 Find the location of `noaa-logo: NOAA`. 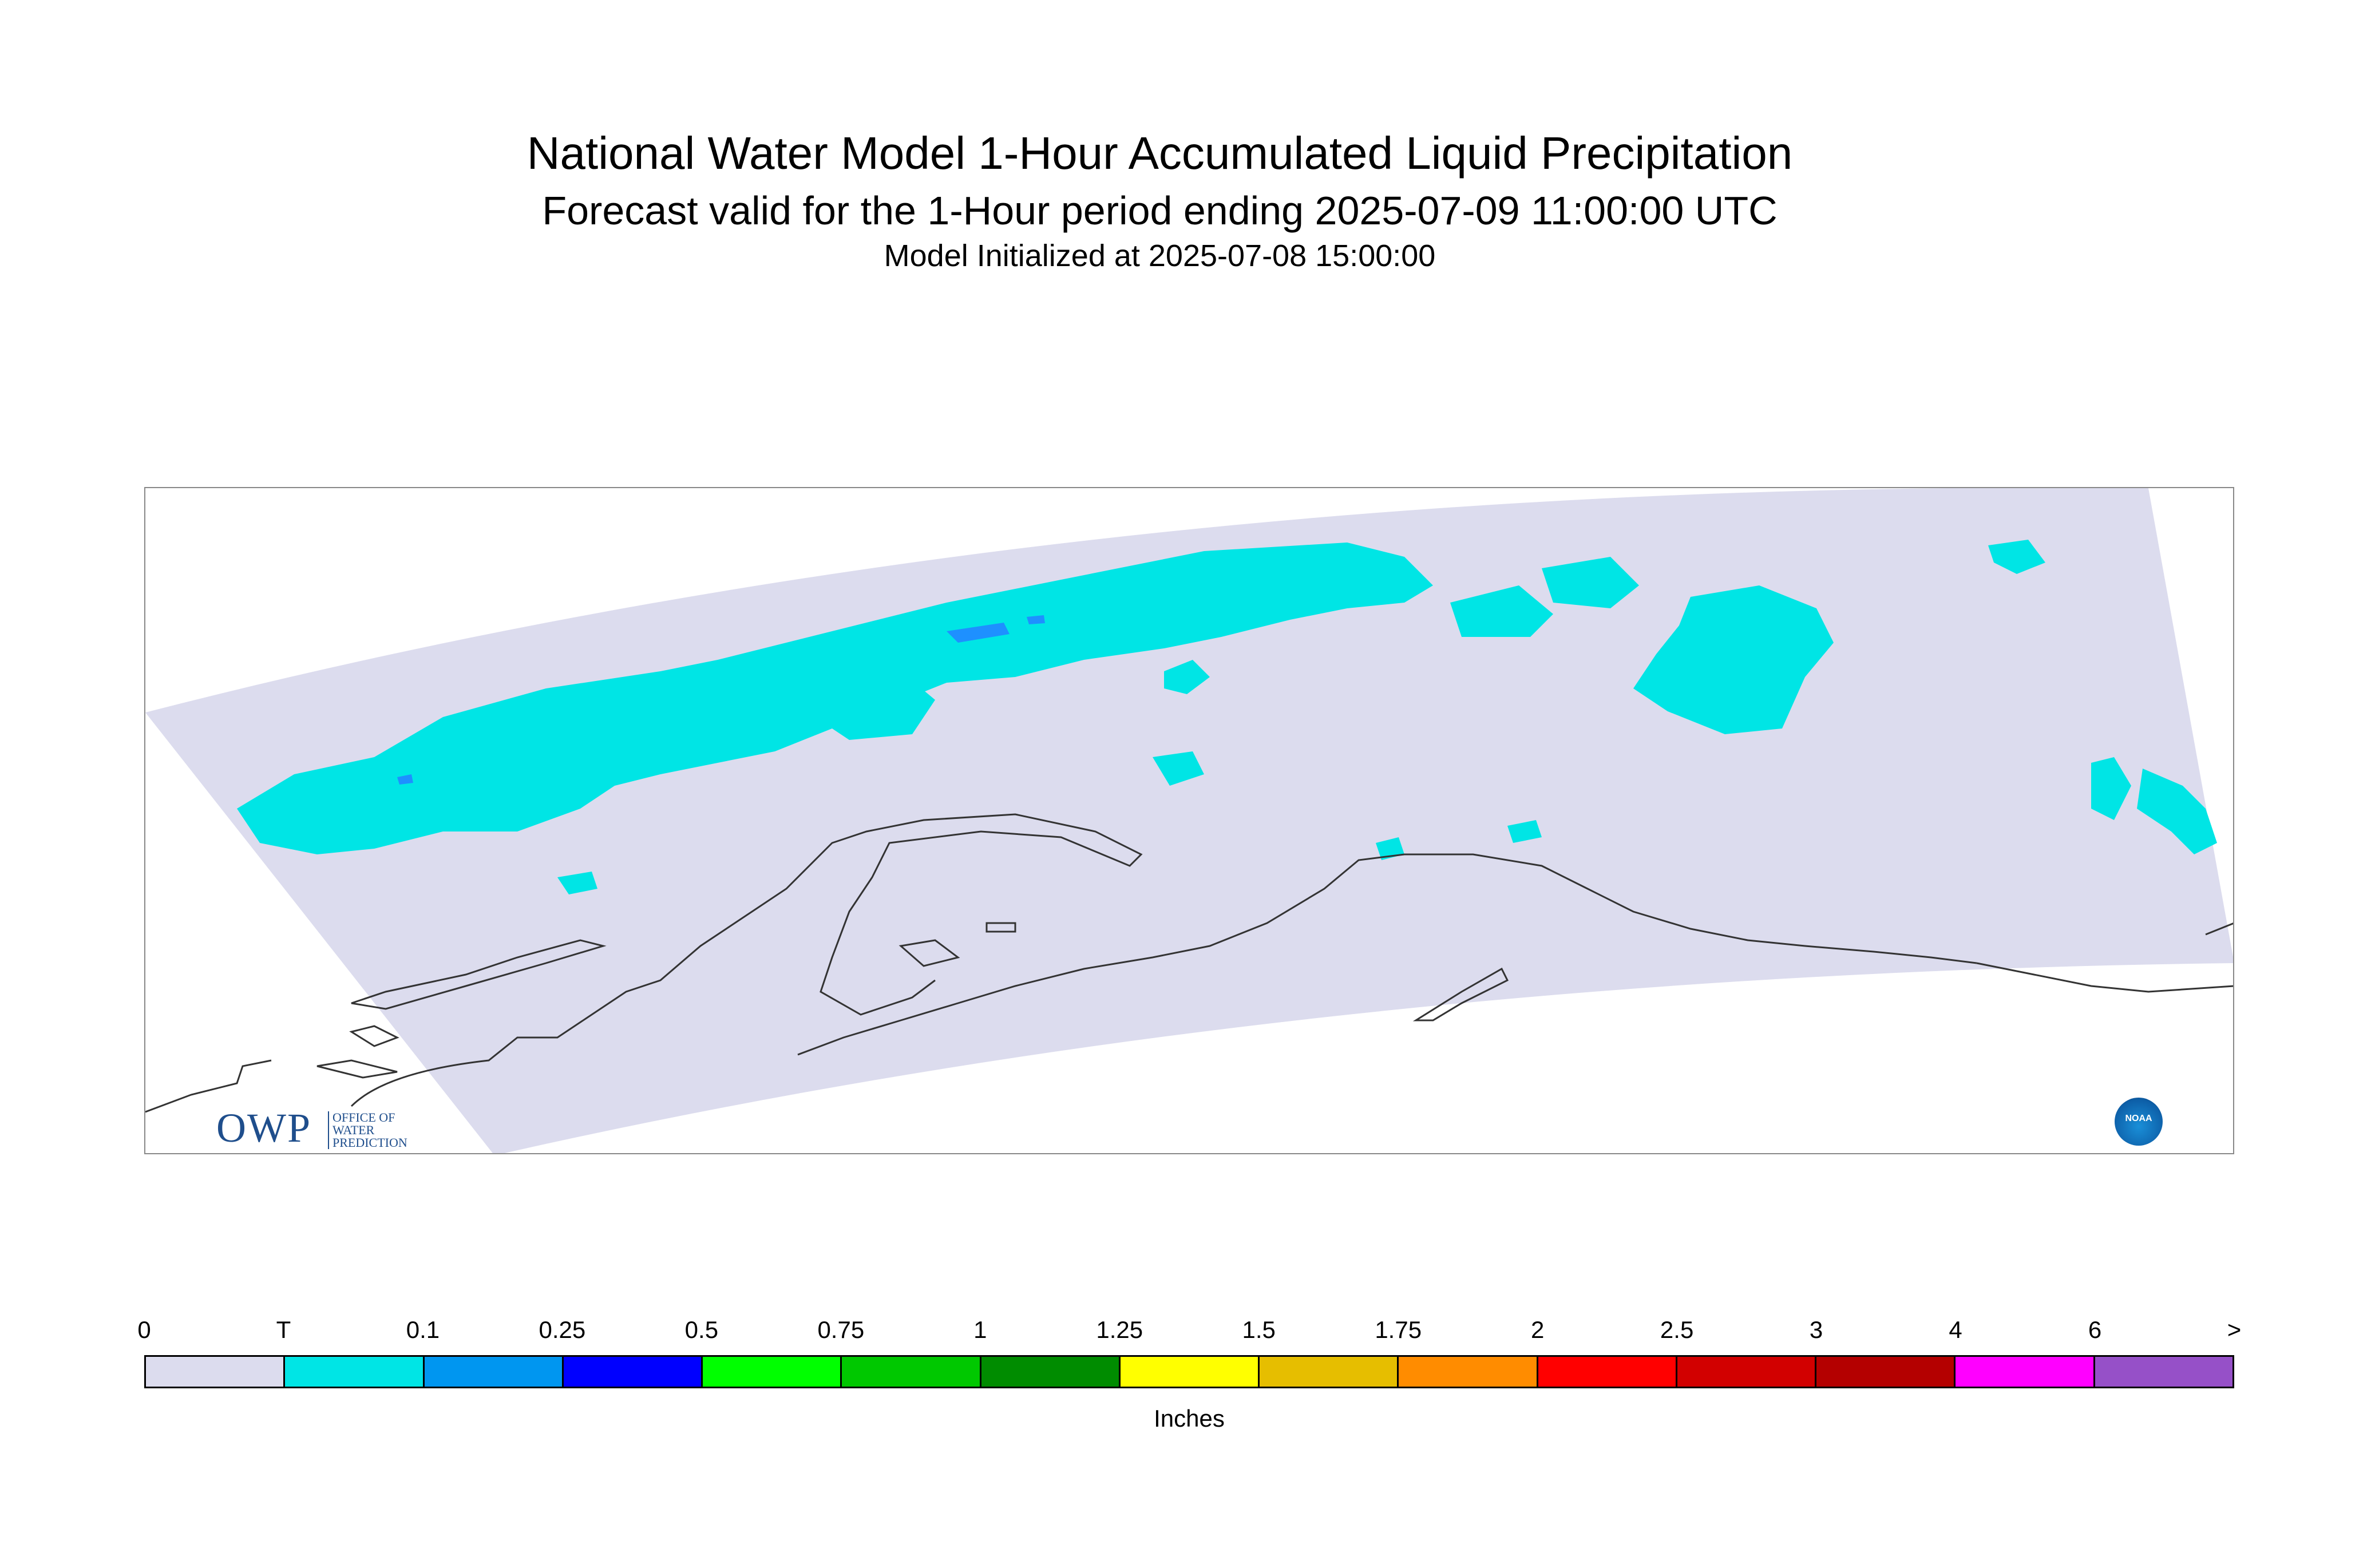

noaa-logo: NOAA is located at coordinates (2139, 1122).